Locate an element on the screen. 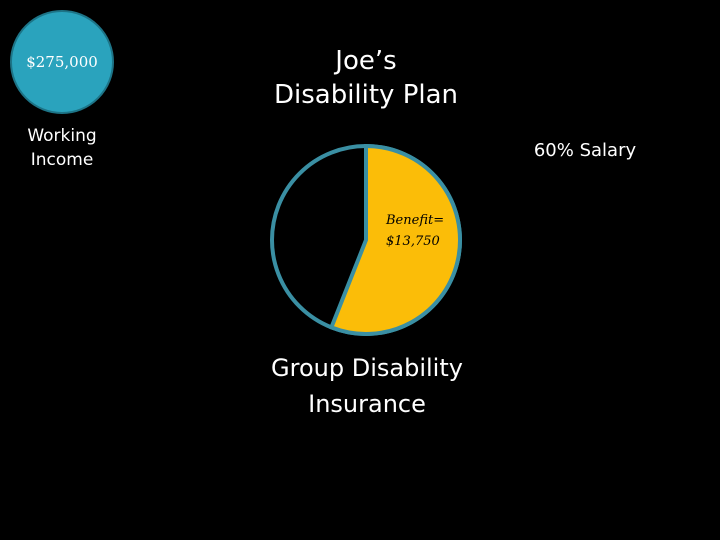 The image size is (720, 540). income-circle: $275,000 is located at coordinates (62, 62).